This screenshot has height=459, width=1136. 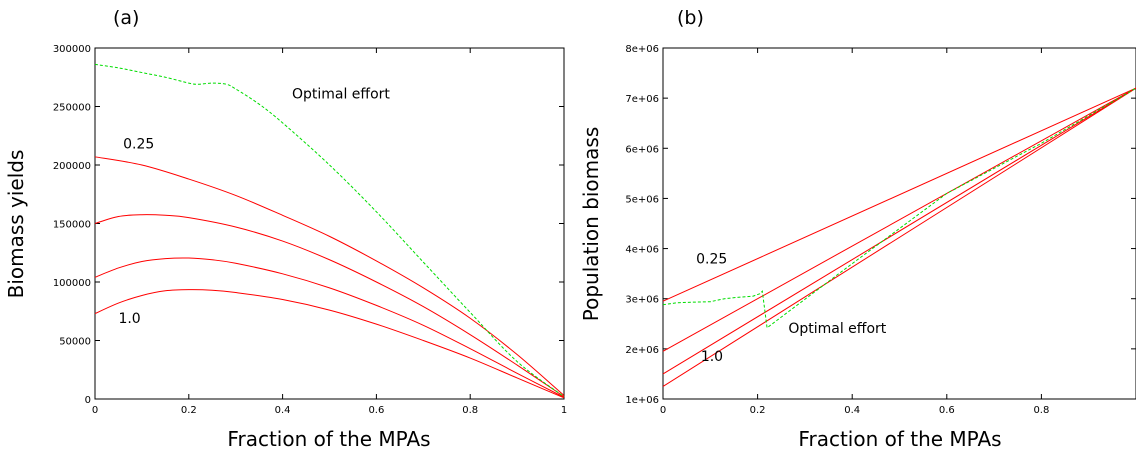 I want to click on y-axis-label-a: Biomass yields, so click(x=16, y=224).